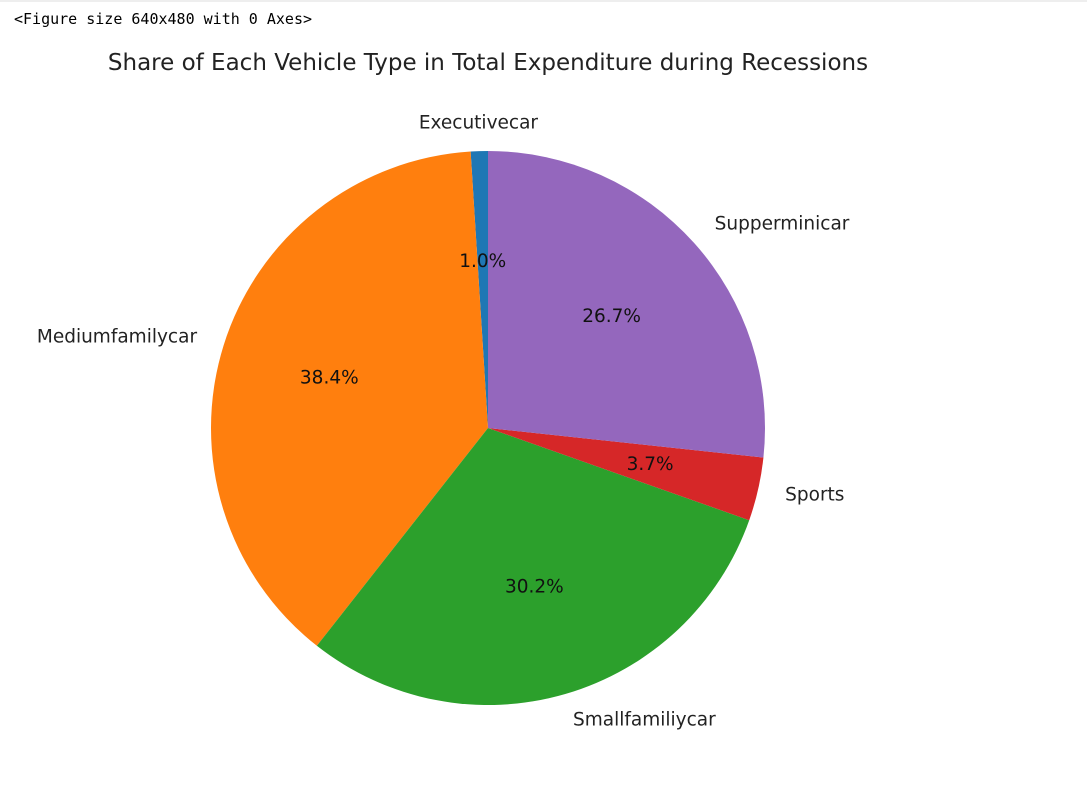 The width and height of the screenshot is (1087, 793). Describe the element at coordinates (117, 336) in the screenshot. I see `slice-label-mediumfamilycar: Mediumfamilycar` at that location.